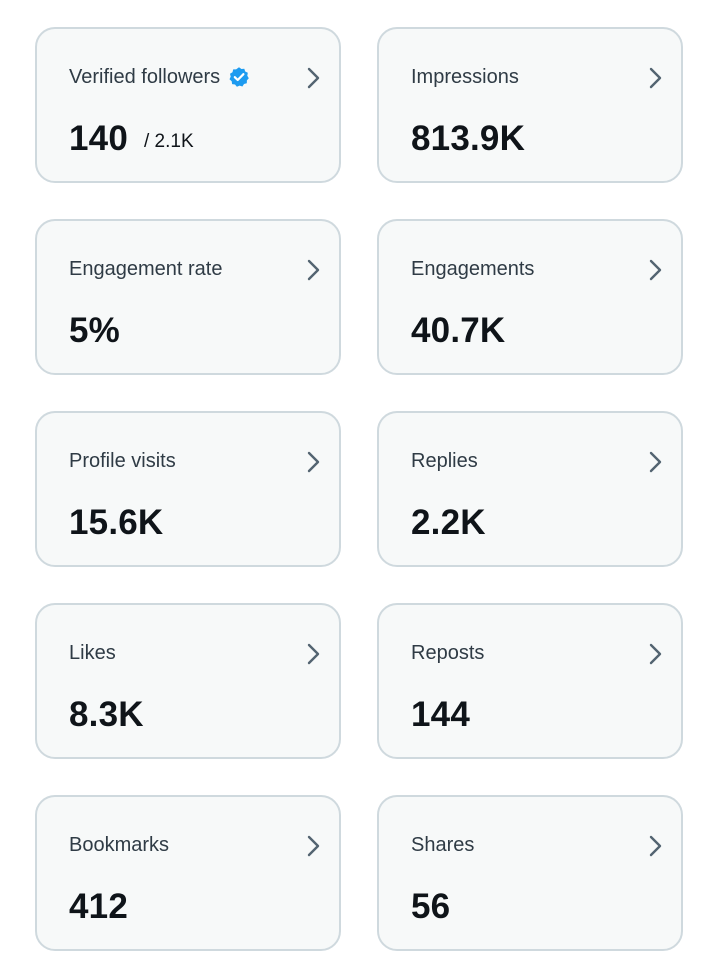 The image size is (720, 977). Describe the element at coordinates (94, 330) in the screenshot. I see `card-value: 5%` at that location.